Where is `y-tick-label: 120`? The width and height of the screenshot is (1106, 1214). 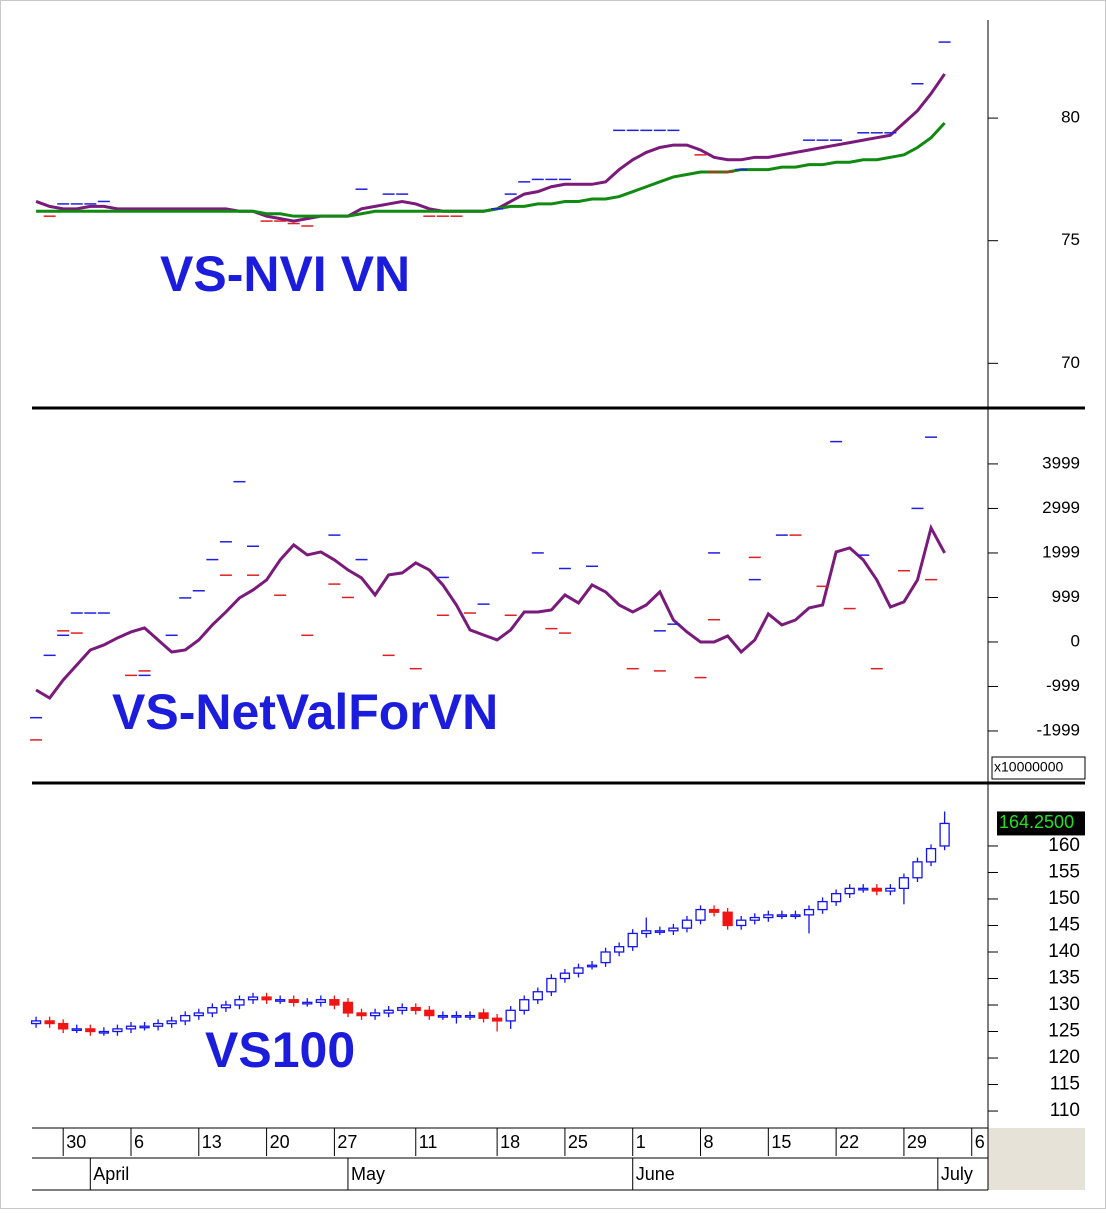
y-tick-label: 120 is located at coordinates (1064, 1057).